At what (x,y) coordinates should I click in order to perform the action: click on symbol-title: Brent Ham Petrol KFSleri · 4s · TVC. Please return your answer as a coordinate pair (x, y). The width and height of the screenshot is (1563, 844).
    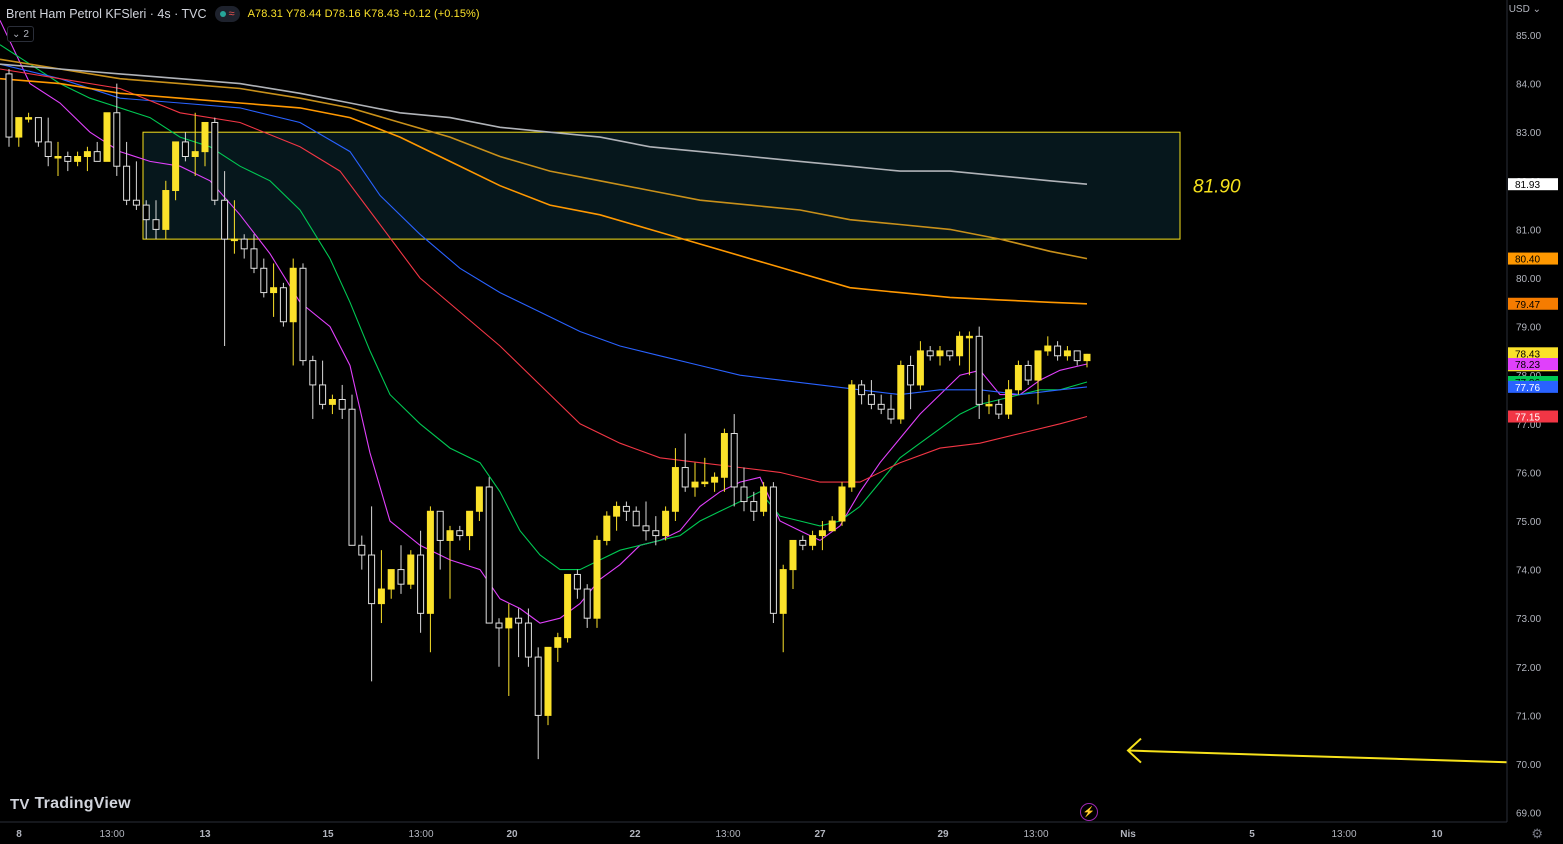
    Looking at the image, I should click on (106, 14).